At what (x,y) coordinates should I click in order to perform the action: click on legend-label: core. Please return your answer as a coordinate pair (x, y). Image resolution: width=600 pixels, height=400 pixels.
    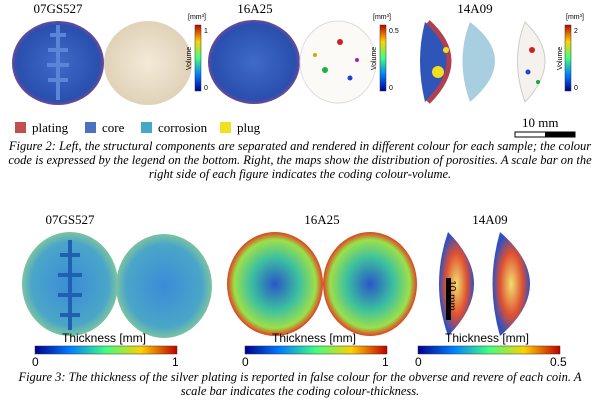
    Looking at the image, I should click on (113, 127).